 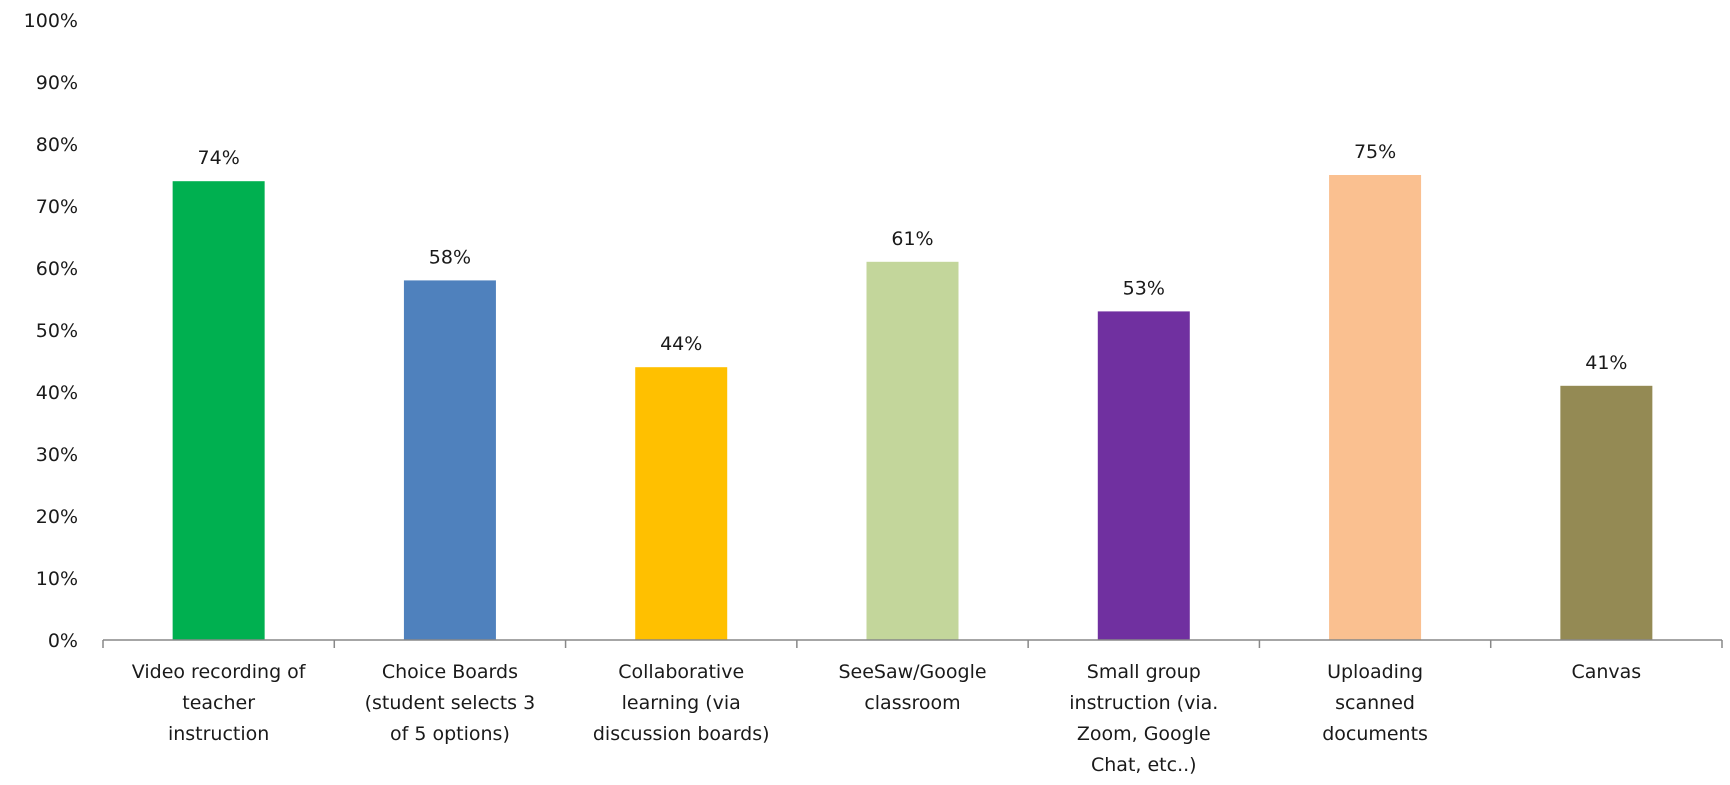 What do you see at coordinates (51, 21) in the screenshot?
I see `y-tick-label: 100%` at bounding box center [51, 21].